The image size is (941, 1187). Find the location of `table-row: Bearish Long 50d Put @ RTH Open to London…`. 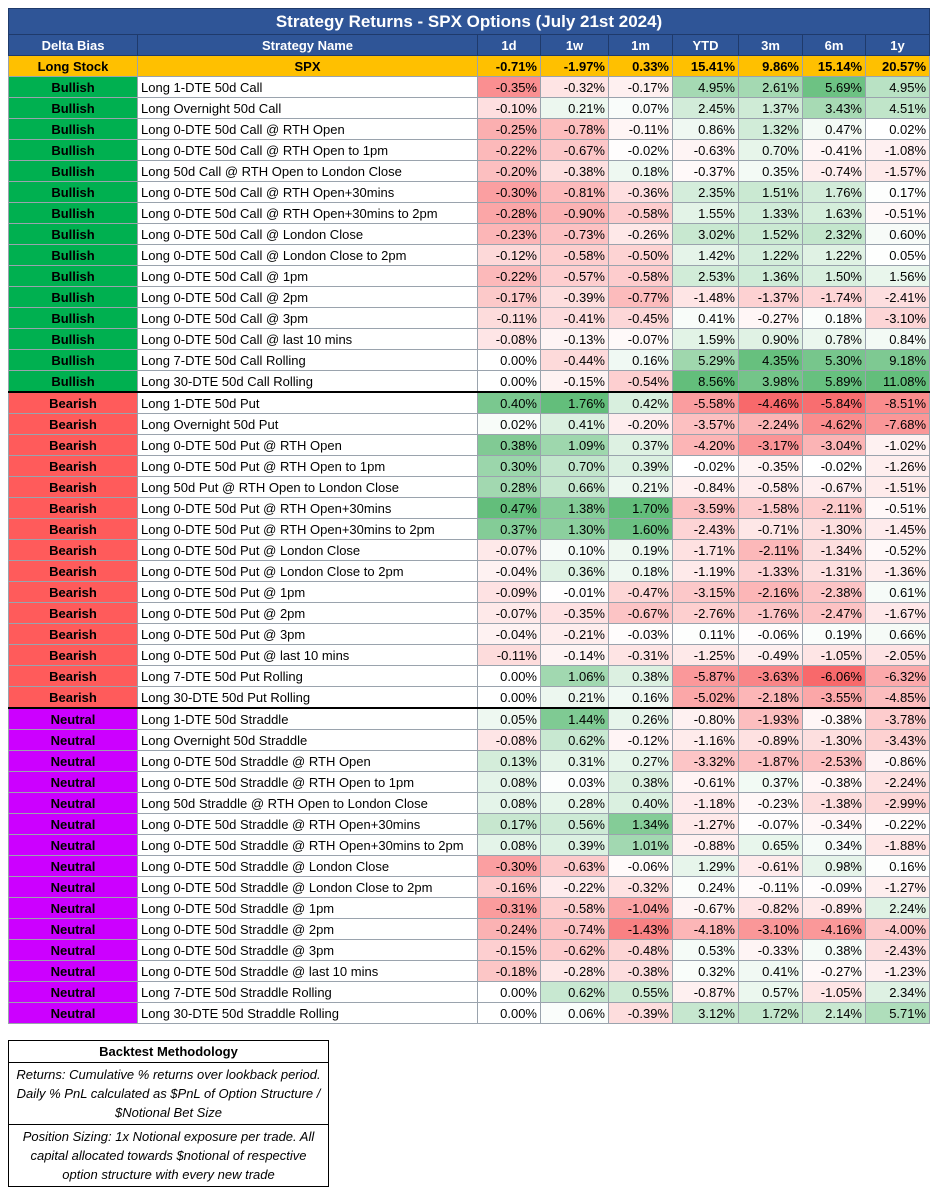

table-row: Bearish Long 50d Put @ RTH Open to London… is located at coordinates (469, 487).